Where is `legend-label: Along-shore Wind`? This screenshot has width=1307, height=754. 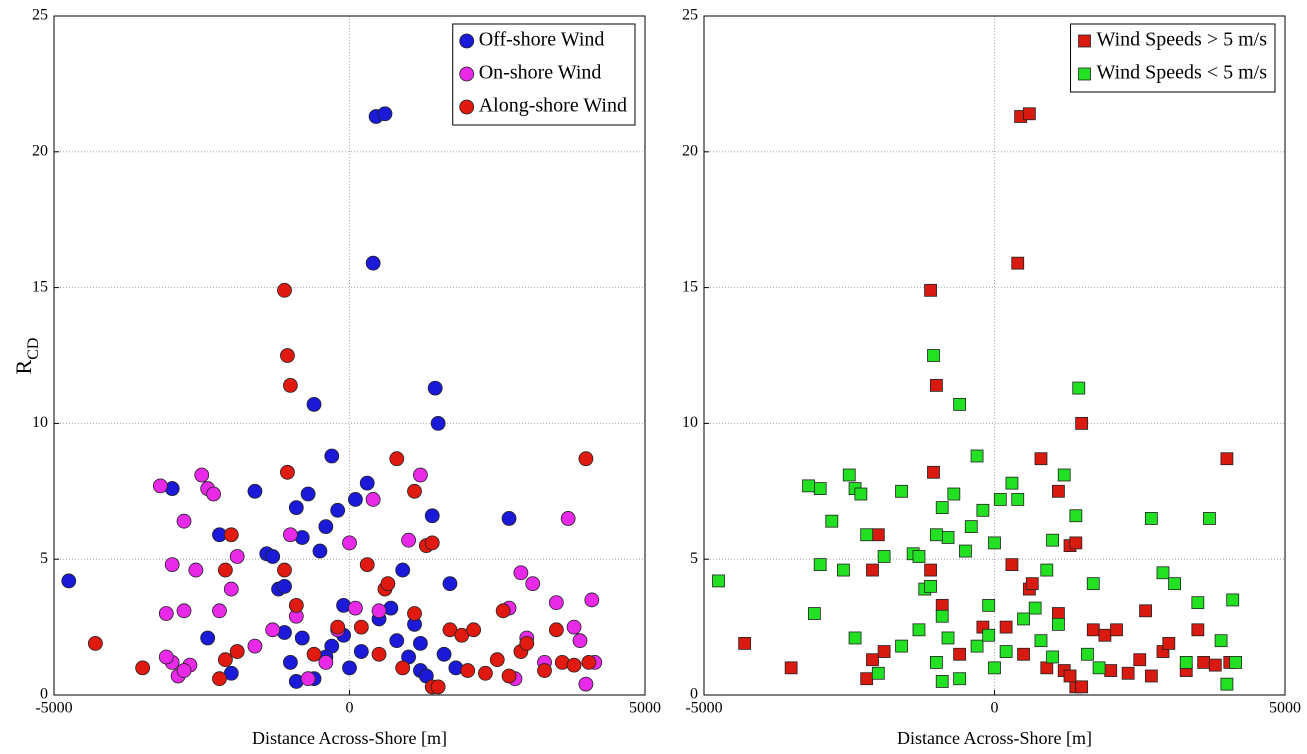
legend-label: Along-shore Wind is located at coordinates (553, 106).